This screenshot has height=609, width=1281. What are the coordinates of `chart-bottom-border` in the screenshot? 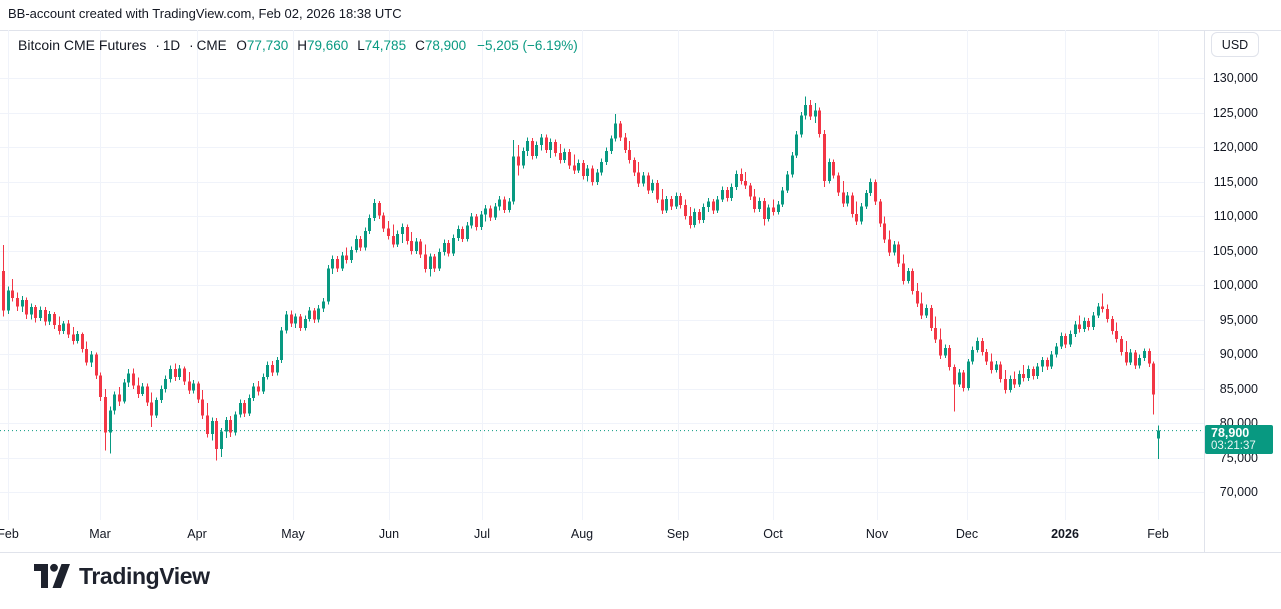 It's located at (640, 552).